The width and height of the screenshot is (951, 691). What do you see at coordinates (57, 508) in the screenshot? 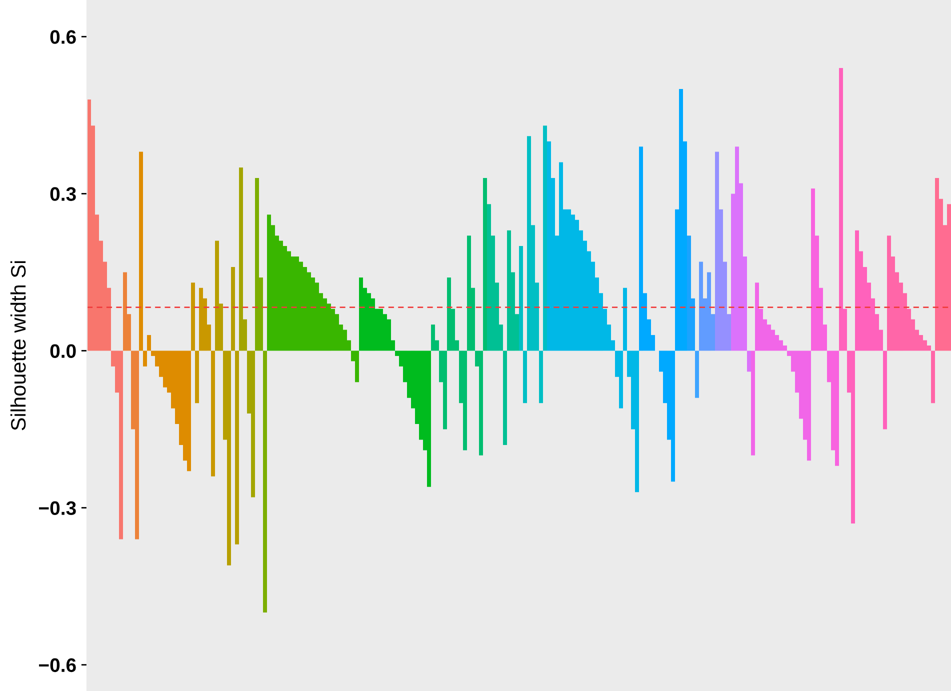
I see `y-tick-label: −0.3` at bounding box center [57, 508].